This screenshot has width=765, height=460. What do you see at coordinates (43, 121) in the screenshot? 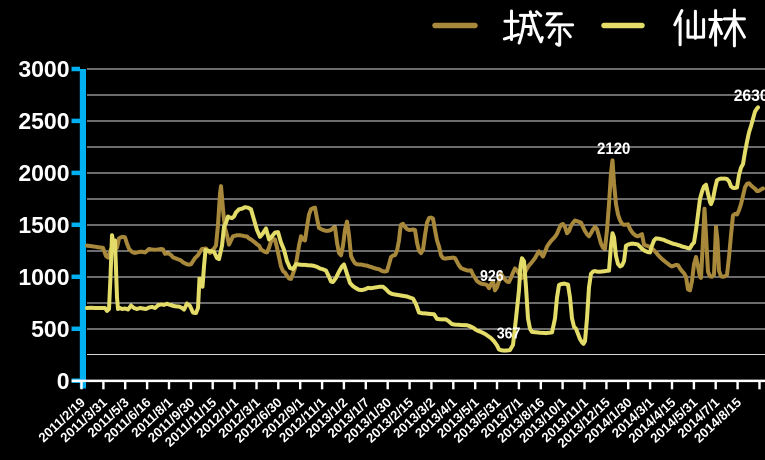
I see `svg-text: 2500` at bounding box center [43, 121].